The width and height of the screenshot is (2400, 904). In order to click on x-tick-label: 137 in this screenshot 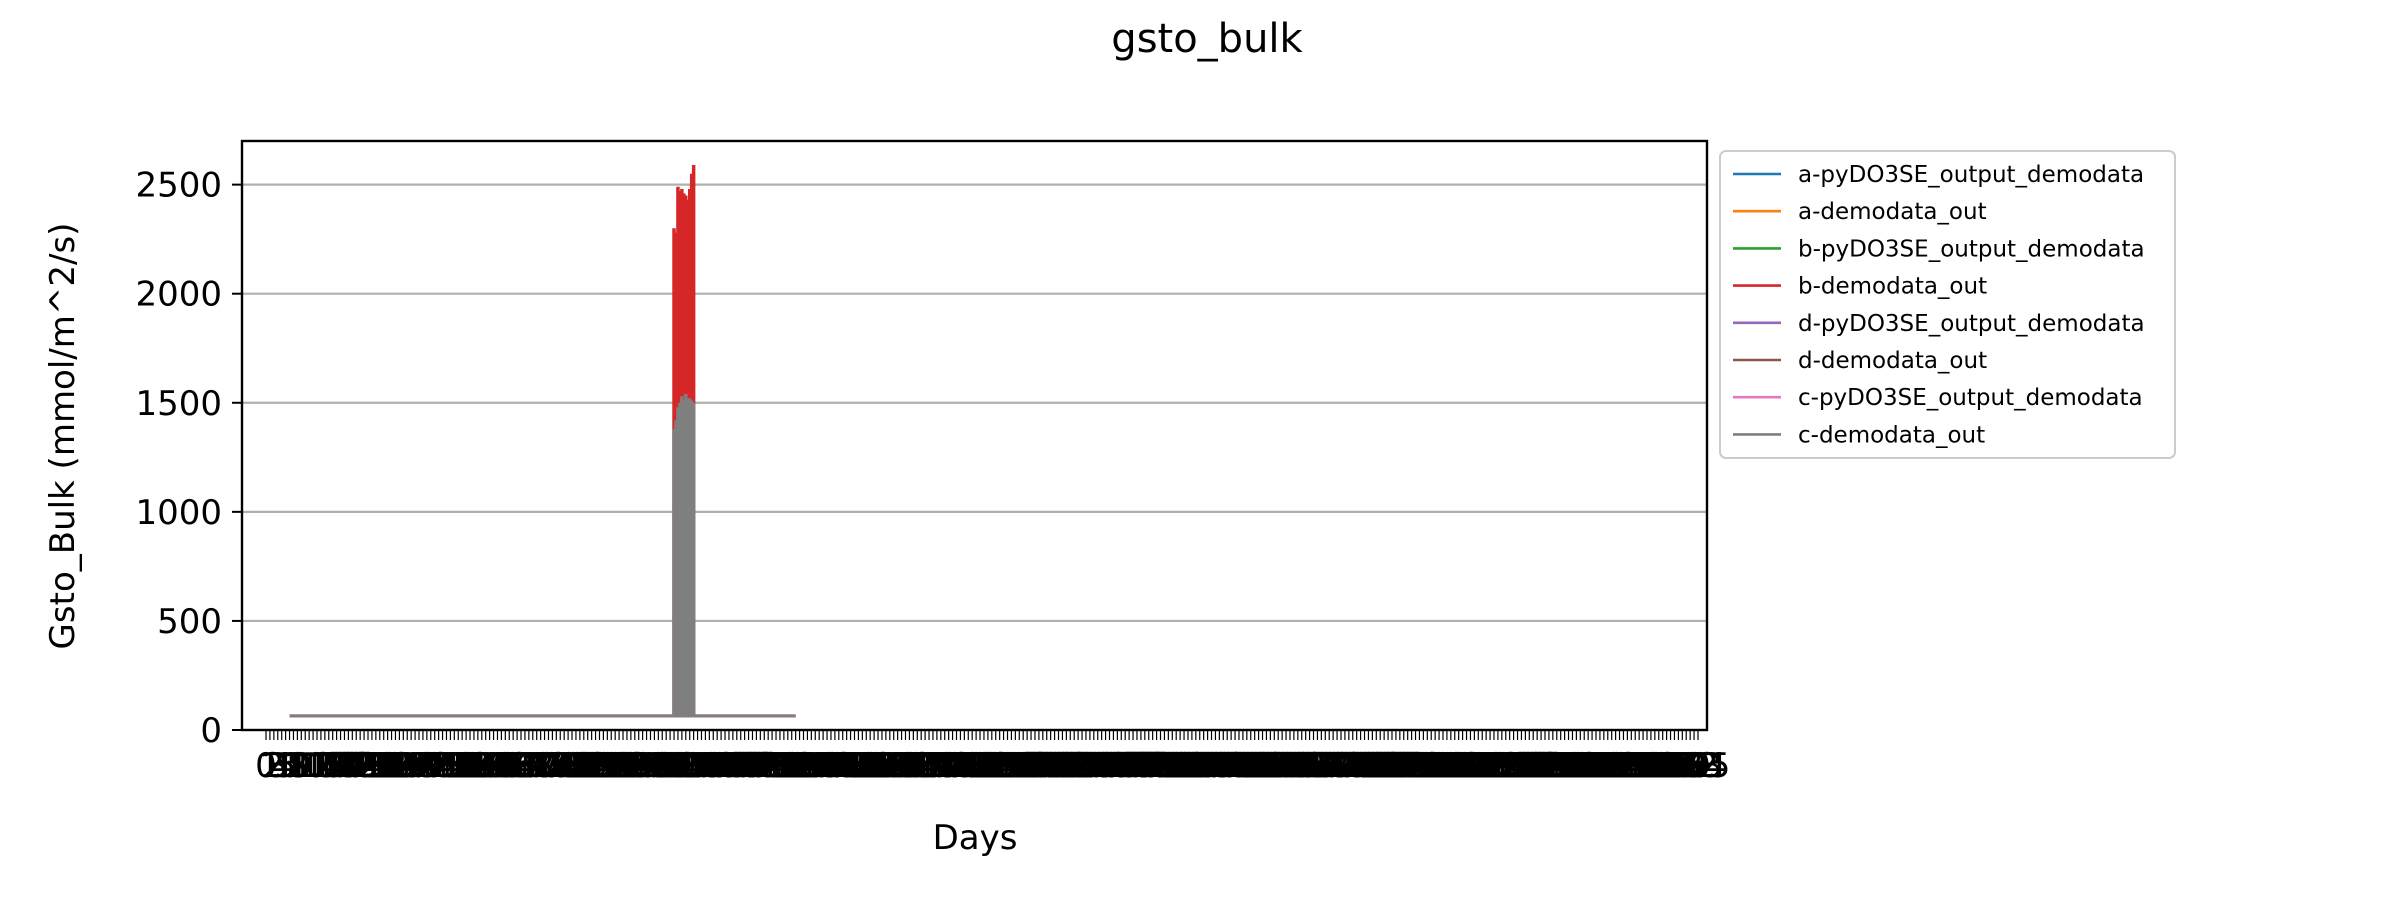, I will do `click(803, 766)`.